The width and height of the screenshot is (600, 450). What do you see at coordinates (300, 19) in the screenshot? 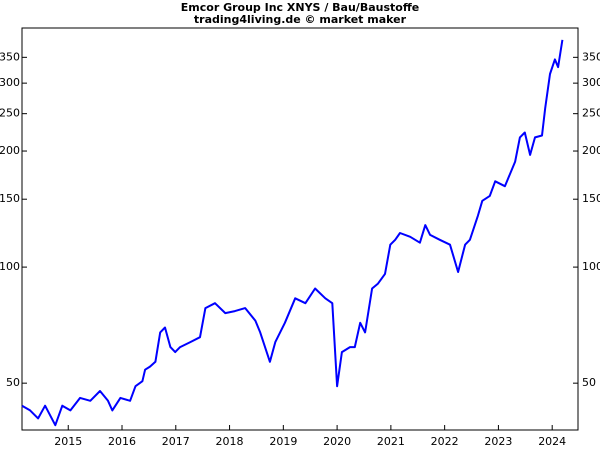
I see `chart-subtitle: trading4living.de © market maker` at bounding box center [300, 19].